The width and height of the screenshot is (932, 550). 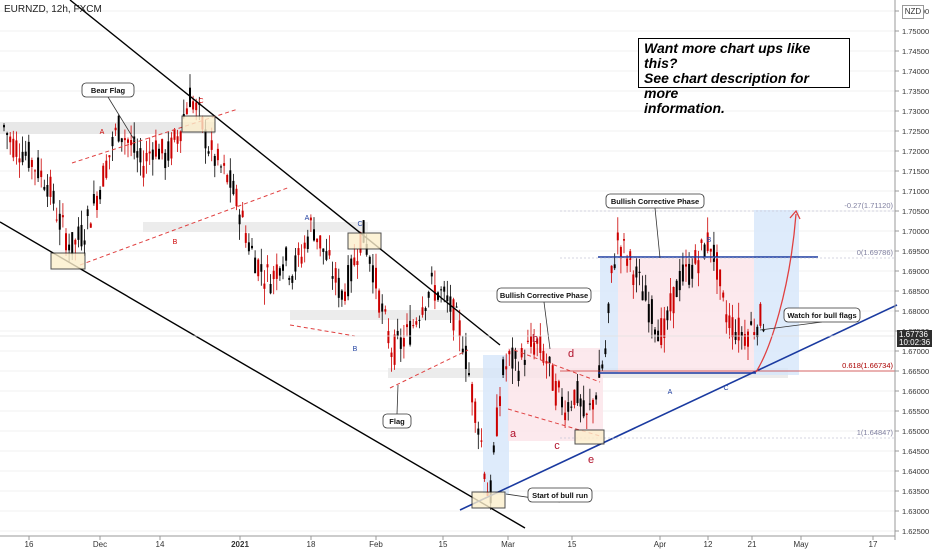 I want to click on x-tick-label: 18, so click(x=311, y=544).